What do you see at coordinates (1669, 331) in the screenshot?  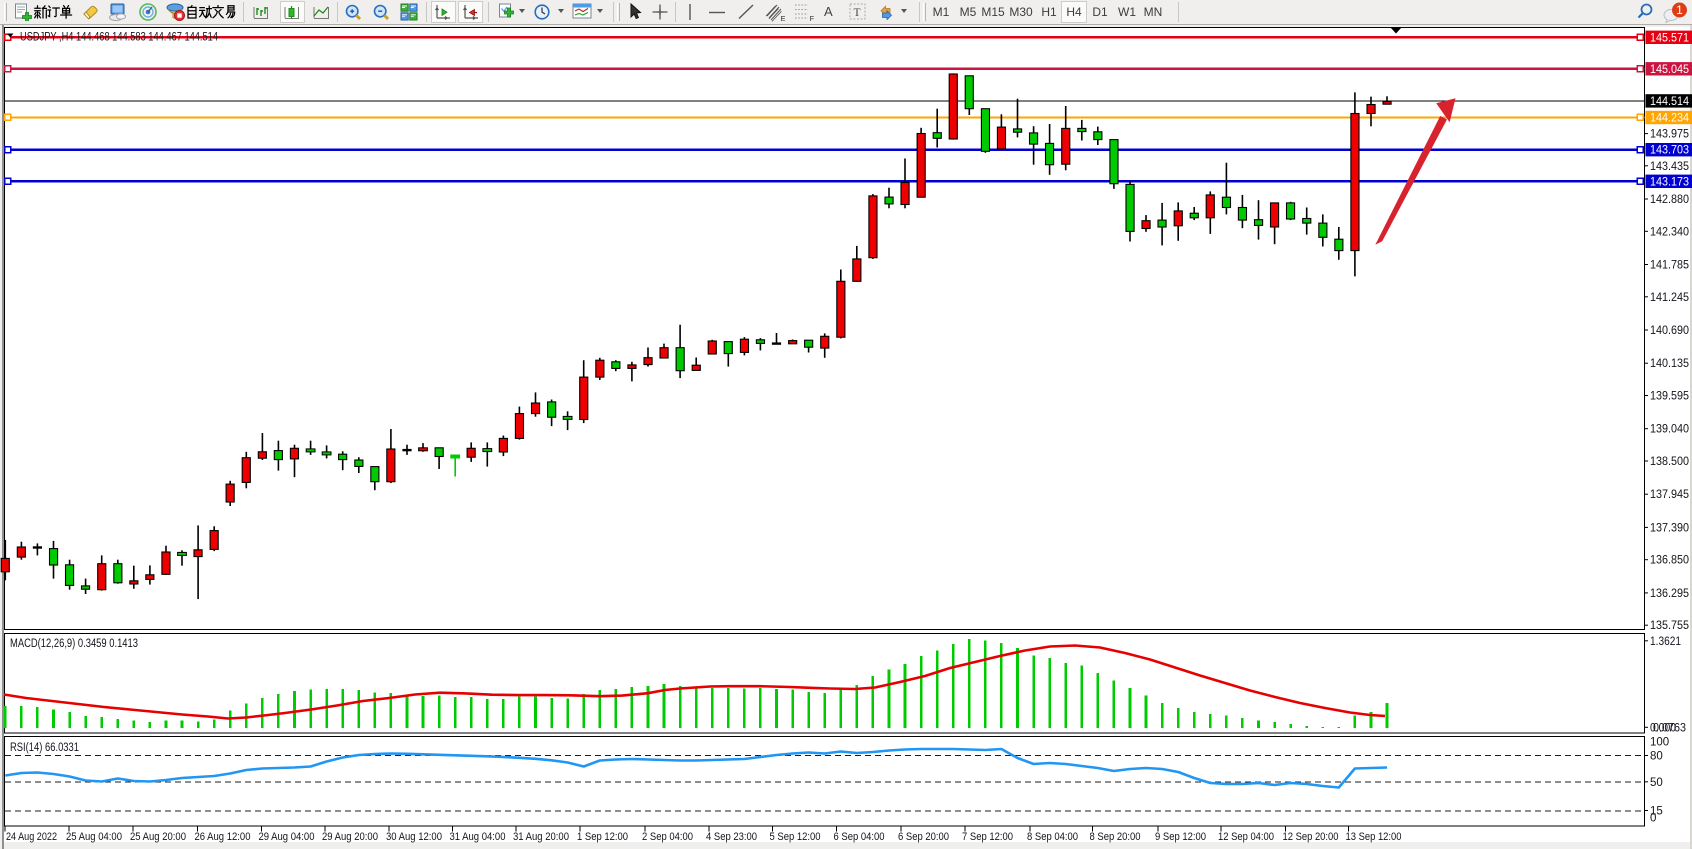 I see `svg-text: 140.690` at bounding box center [1669, 331].